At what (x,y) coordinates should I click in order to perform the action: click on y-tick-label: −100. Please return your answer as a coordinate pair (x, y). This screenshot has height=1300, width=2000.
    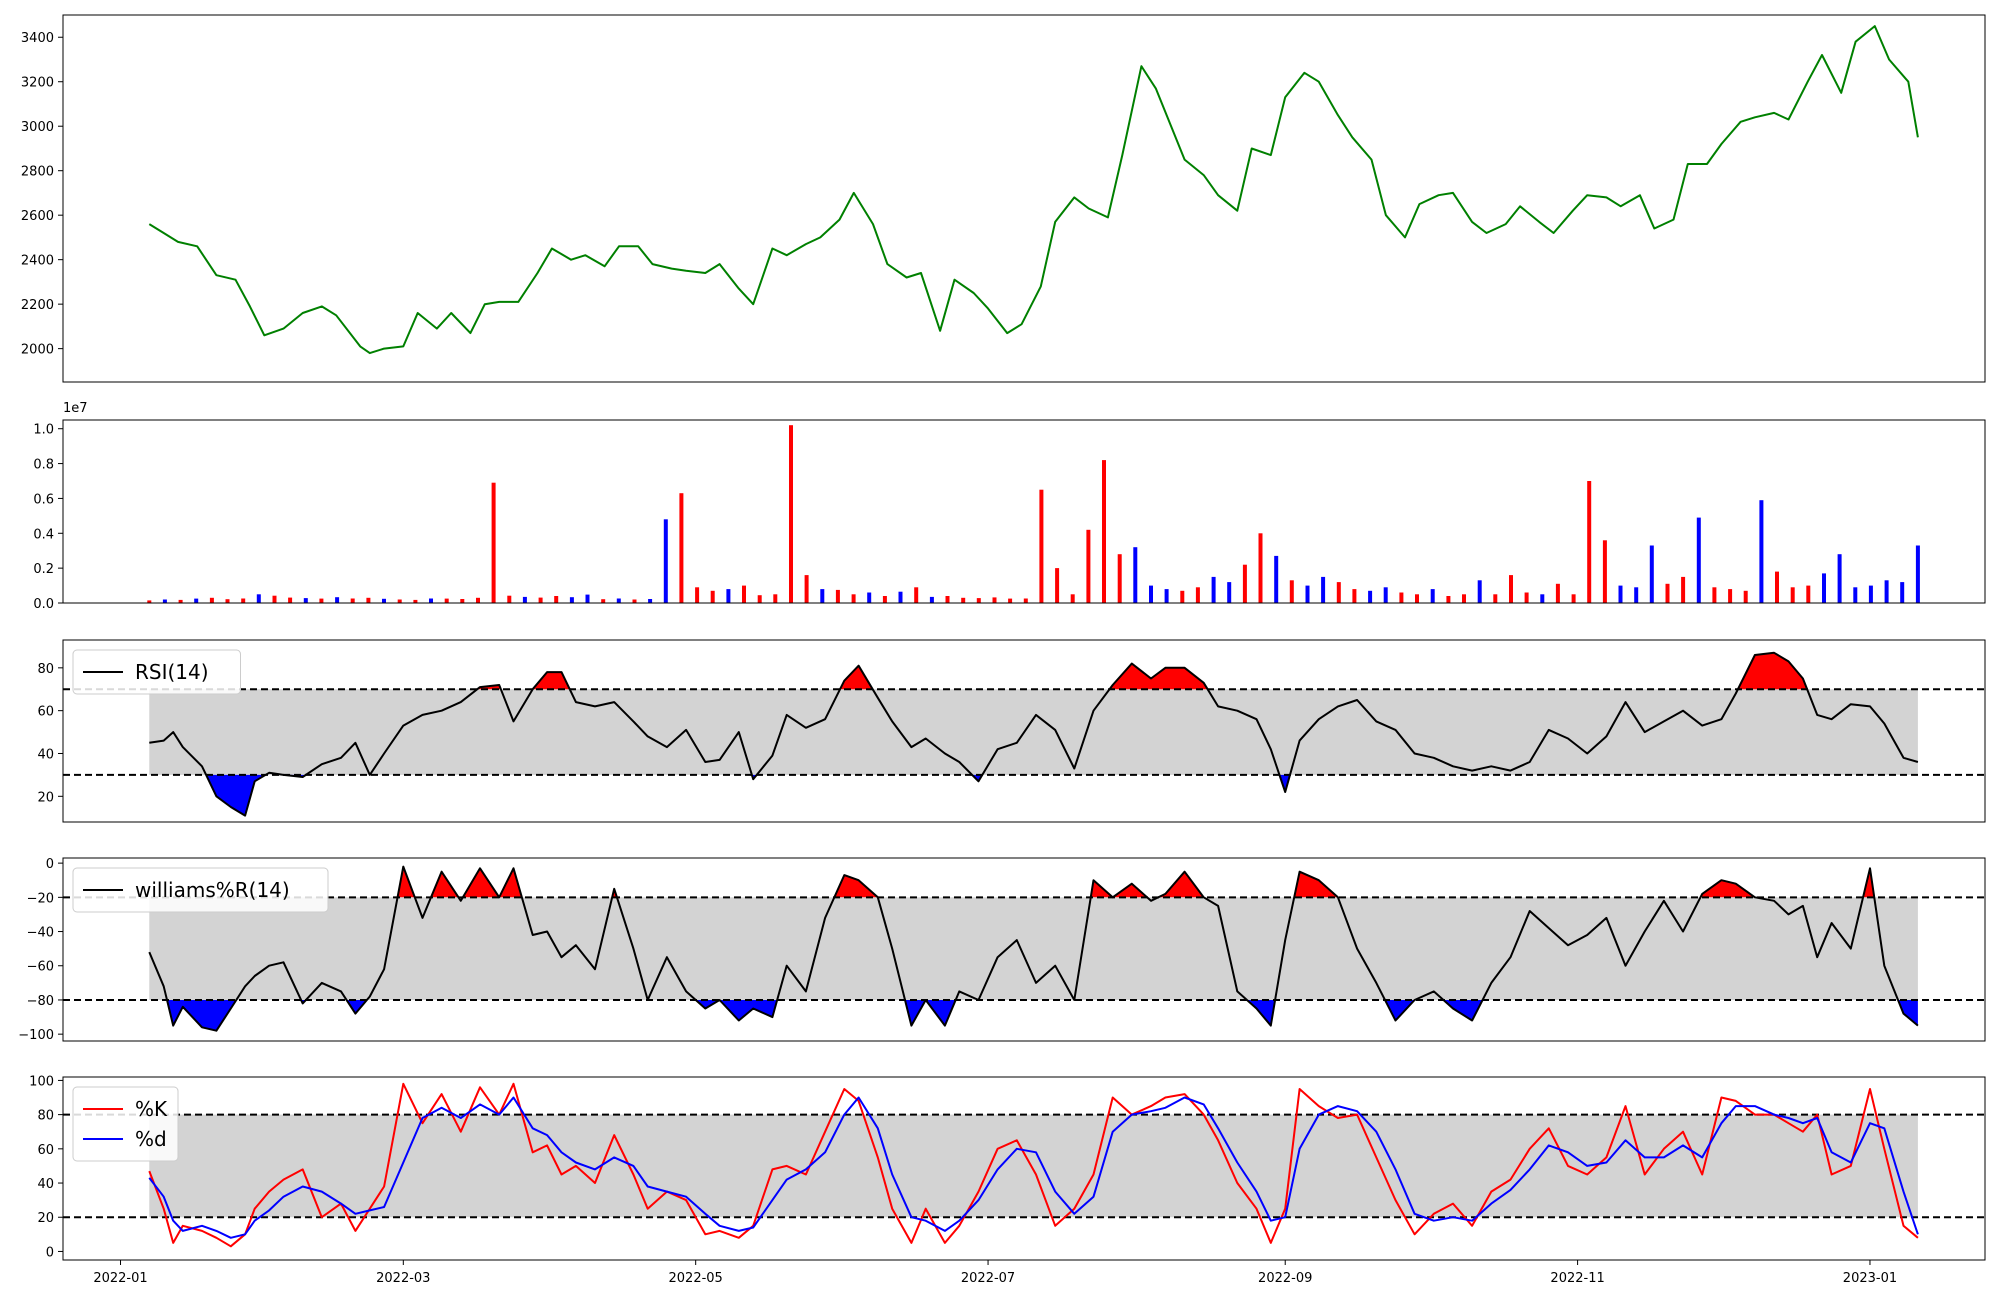
    Looking at the image, I should click on (36, 1035).